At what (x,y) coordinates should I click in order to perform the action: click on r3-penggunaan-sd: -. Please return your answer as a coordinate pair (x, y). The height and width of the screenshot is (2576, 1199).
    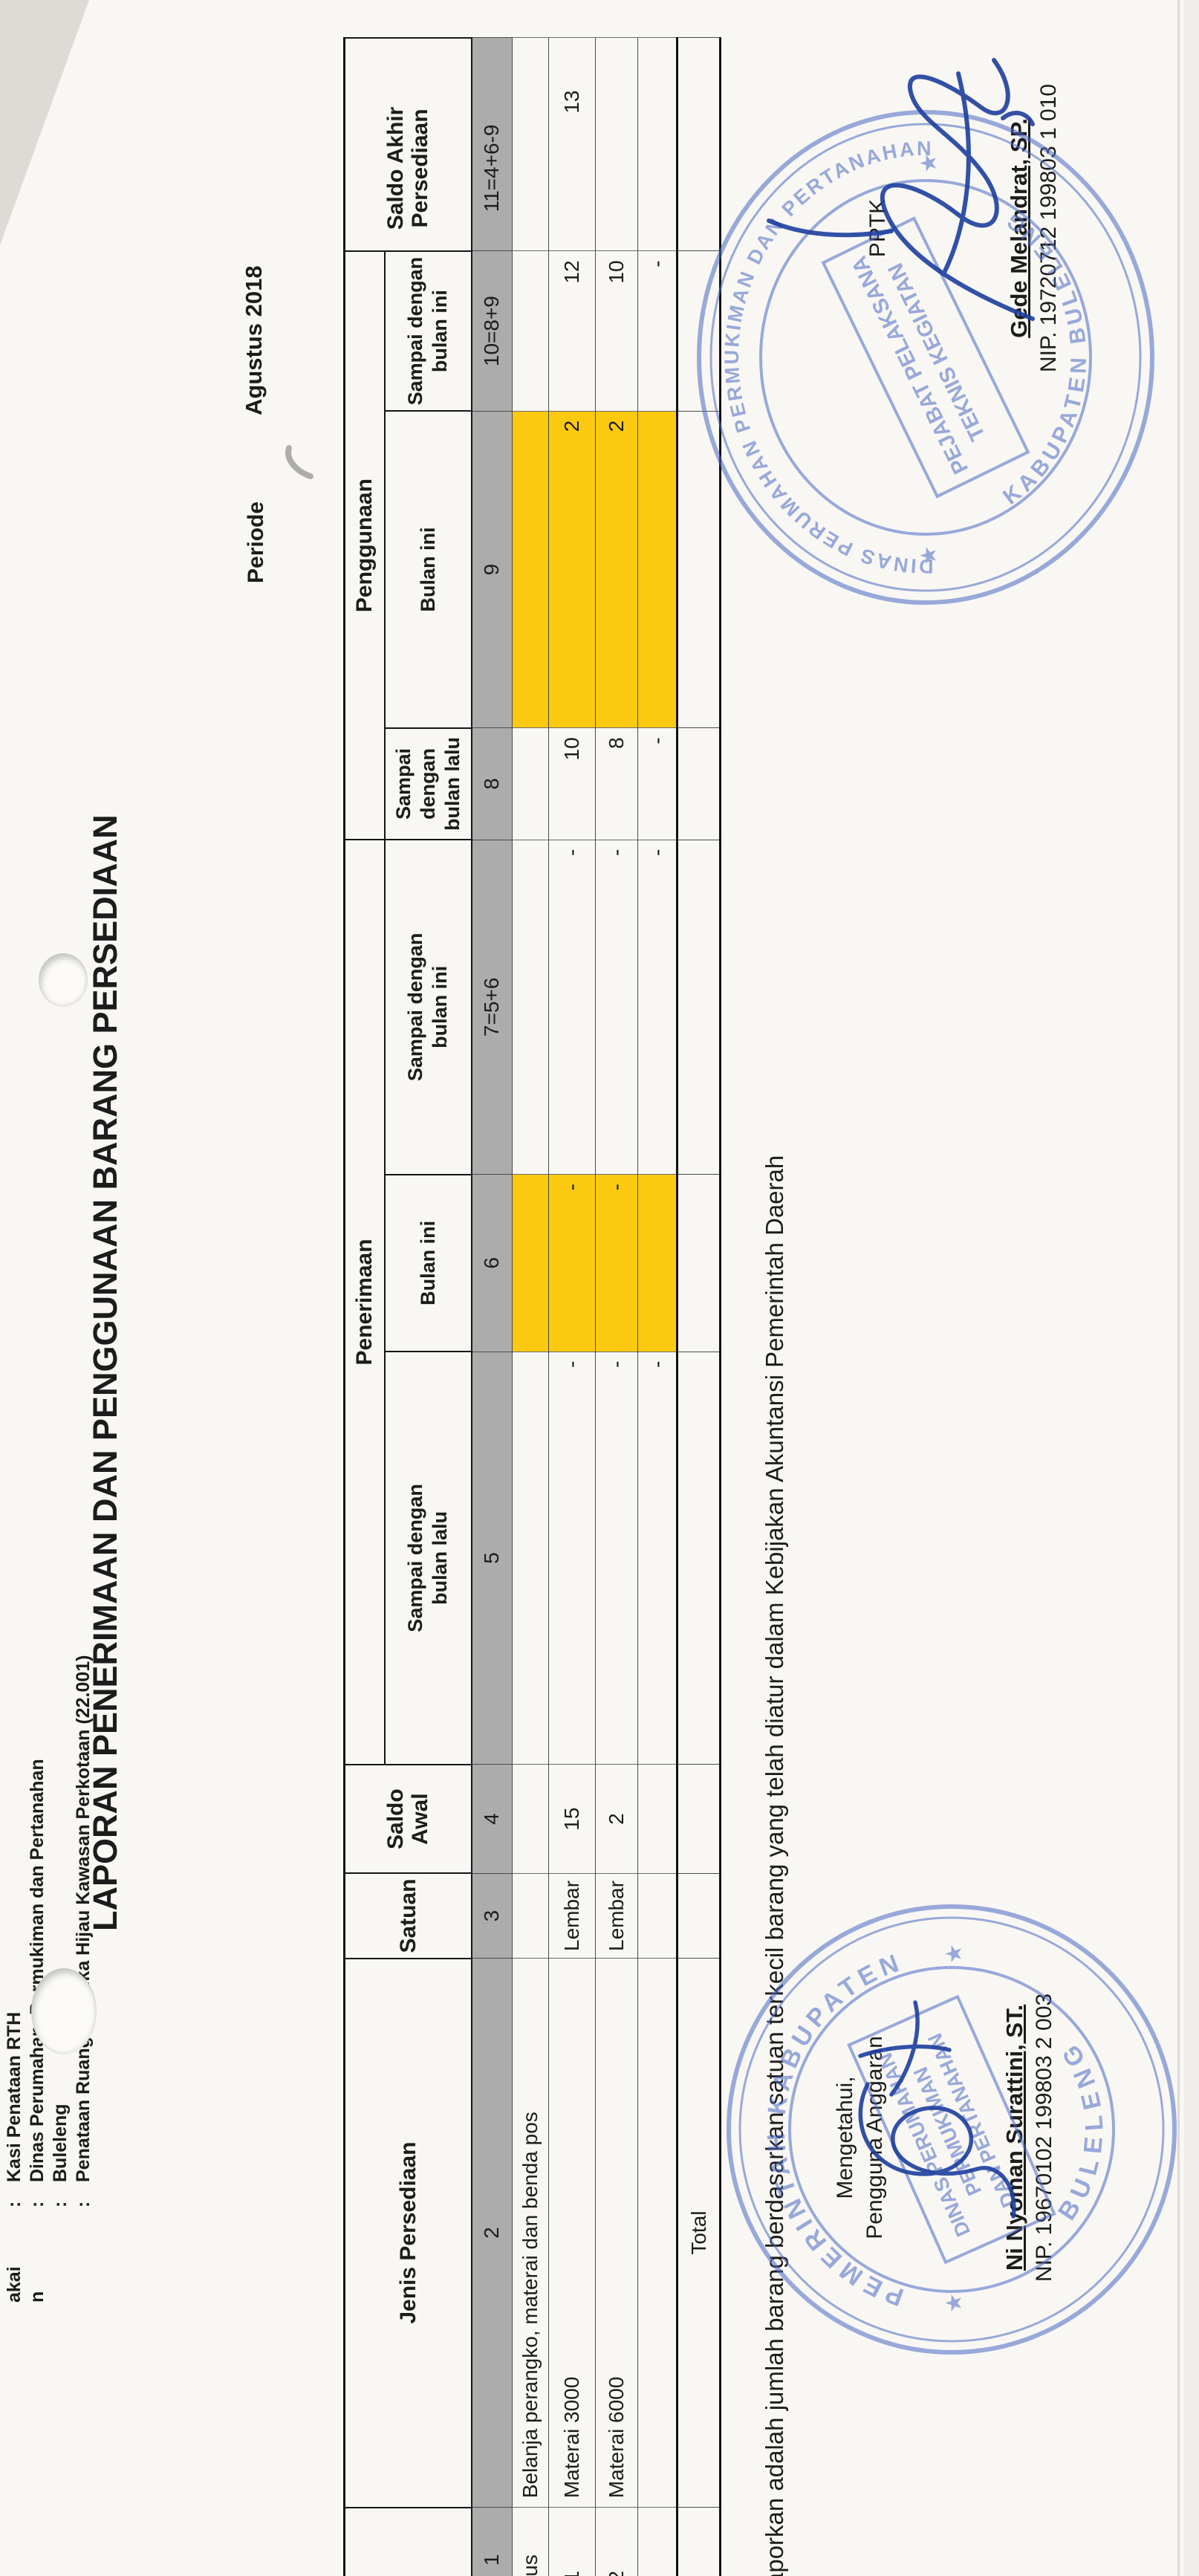
    Looking at the image, I should click on (657, 331).